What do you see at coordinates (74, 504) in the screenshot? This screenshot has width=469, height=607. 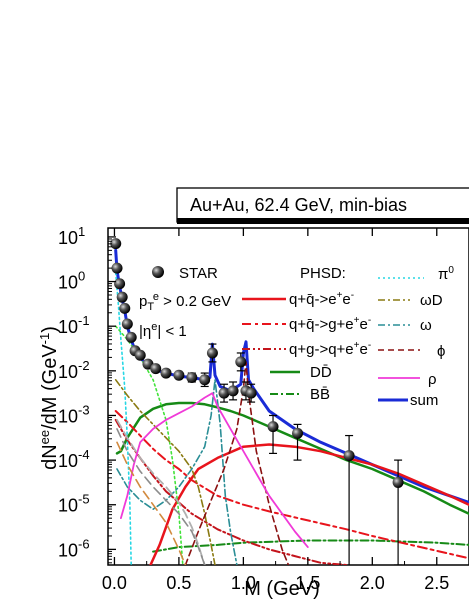 I see `y-tick-label: 10⁻⁵` at bounding box center [74, 504].